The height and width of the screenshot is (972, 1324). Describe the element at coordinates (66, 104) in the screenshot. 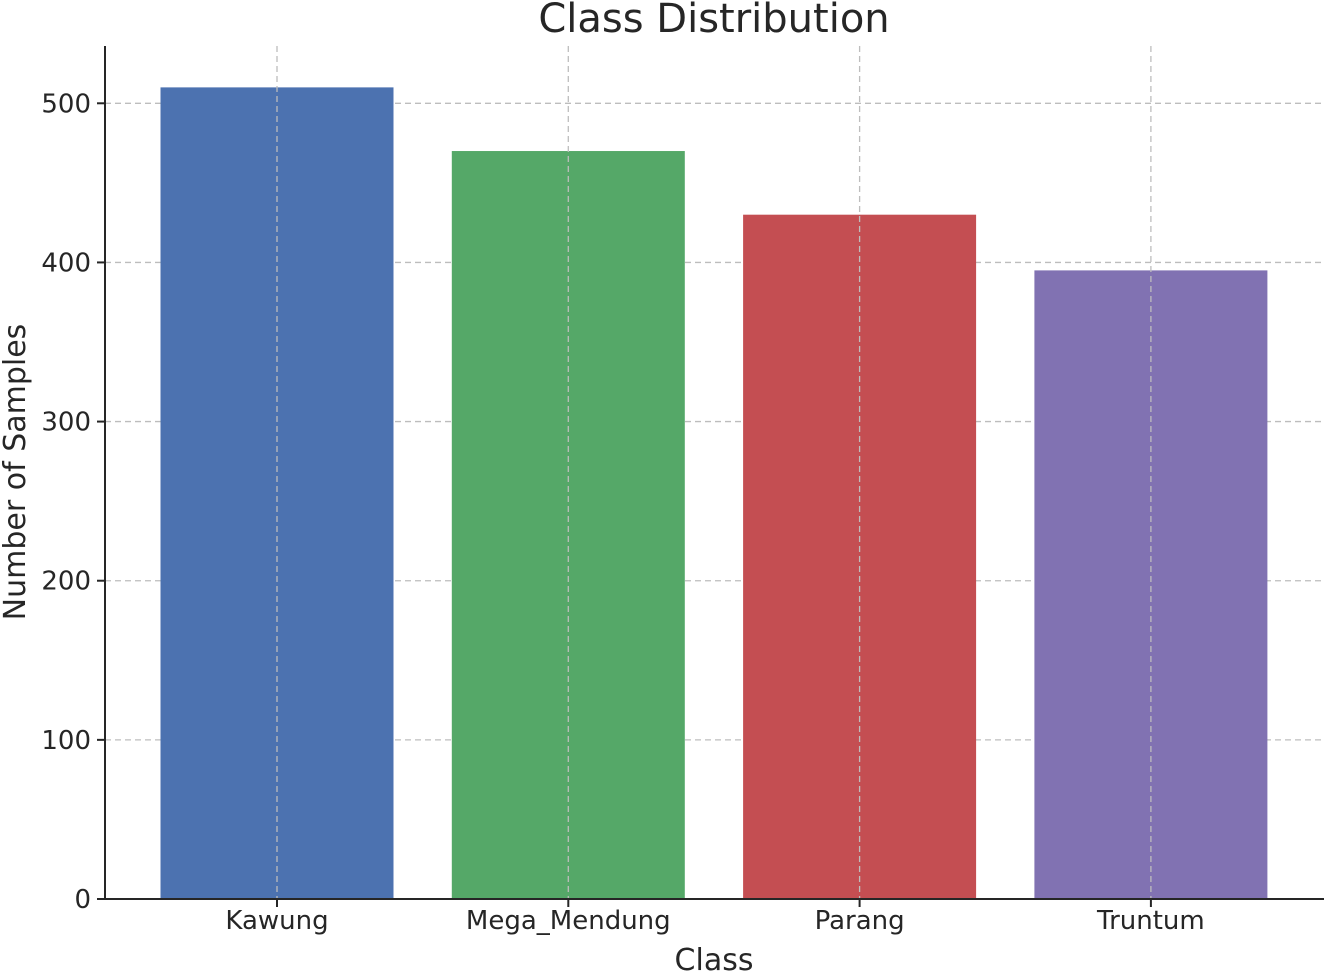

I see `y-tick-label: 500` at that location.